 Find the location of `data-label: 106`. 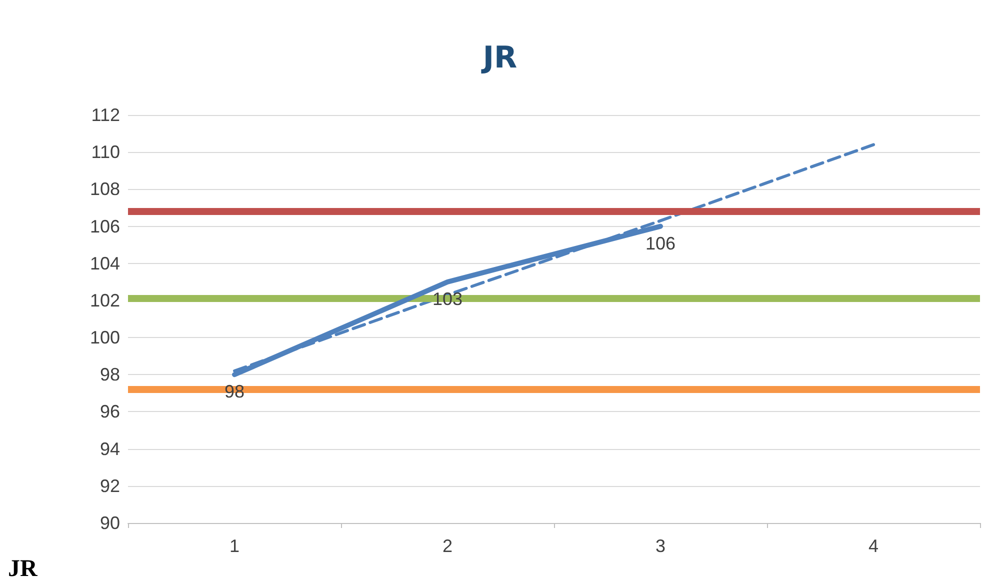

data-label: 106 is located at coordinates (660, 243).